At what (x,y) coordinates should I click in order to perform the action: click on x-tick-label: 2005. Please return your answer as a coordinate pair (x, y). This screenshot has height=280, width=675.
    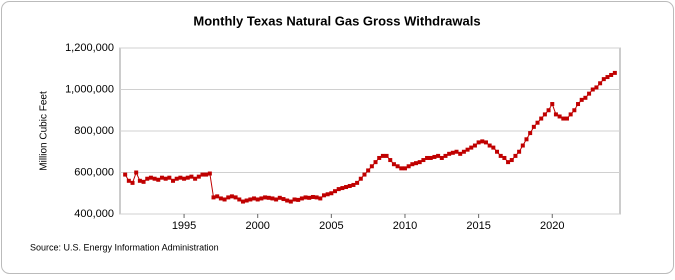
    Looking at the image, I should click on (331, 226).